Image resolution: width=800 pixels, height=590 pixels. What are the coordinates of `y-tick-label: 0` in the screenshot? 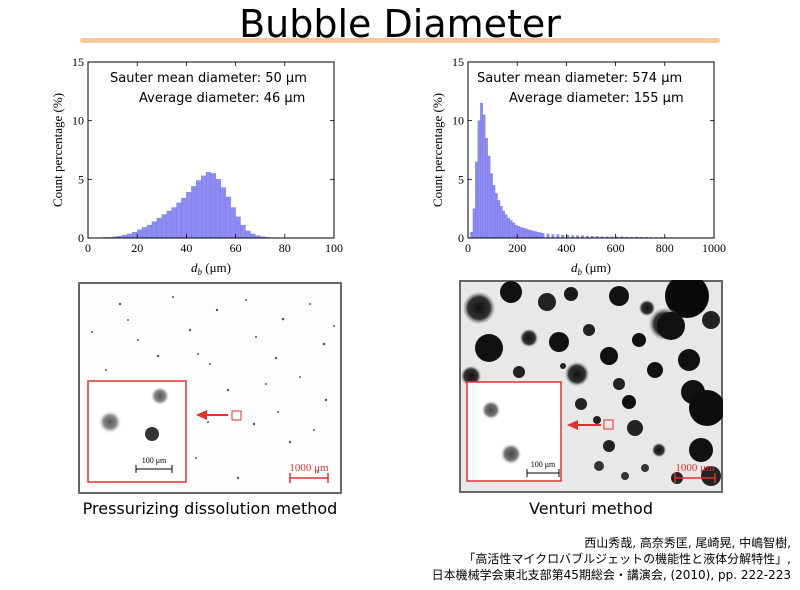 It's located at (461, 238).